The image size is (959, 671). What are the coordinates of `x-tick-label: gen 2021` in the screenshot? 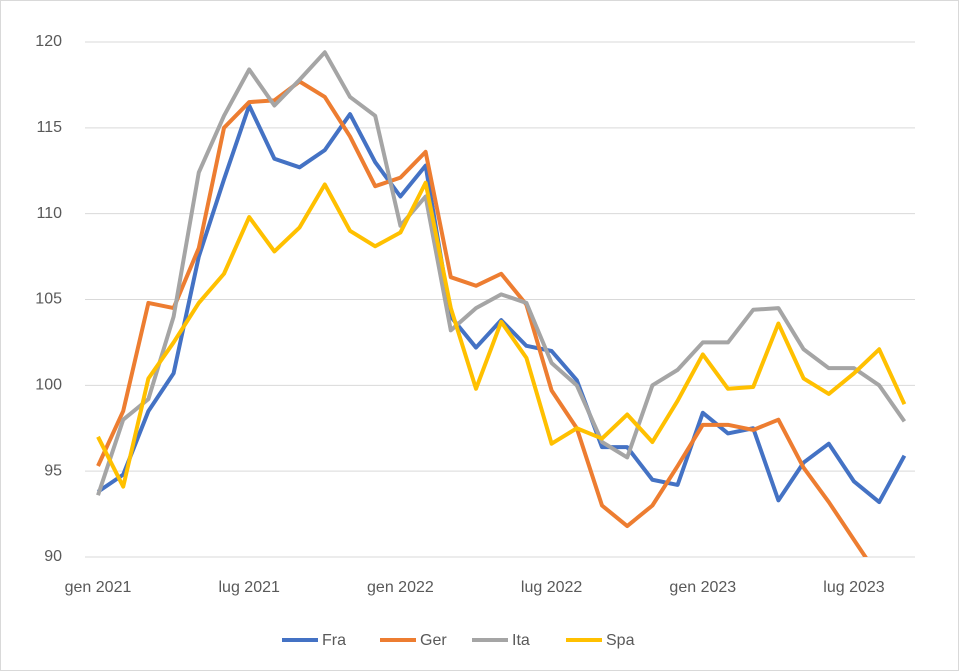 It's located at (98, 587).